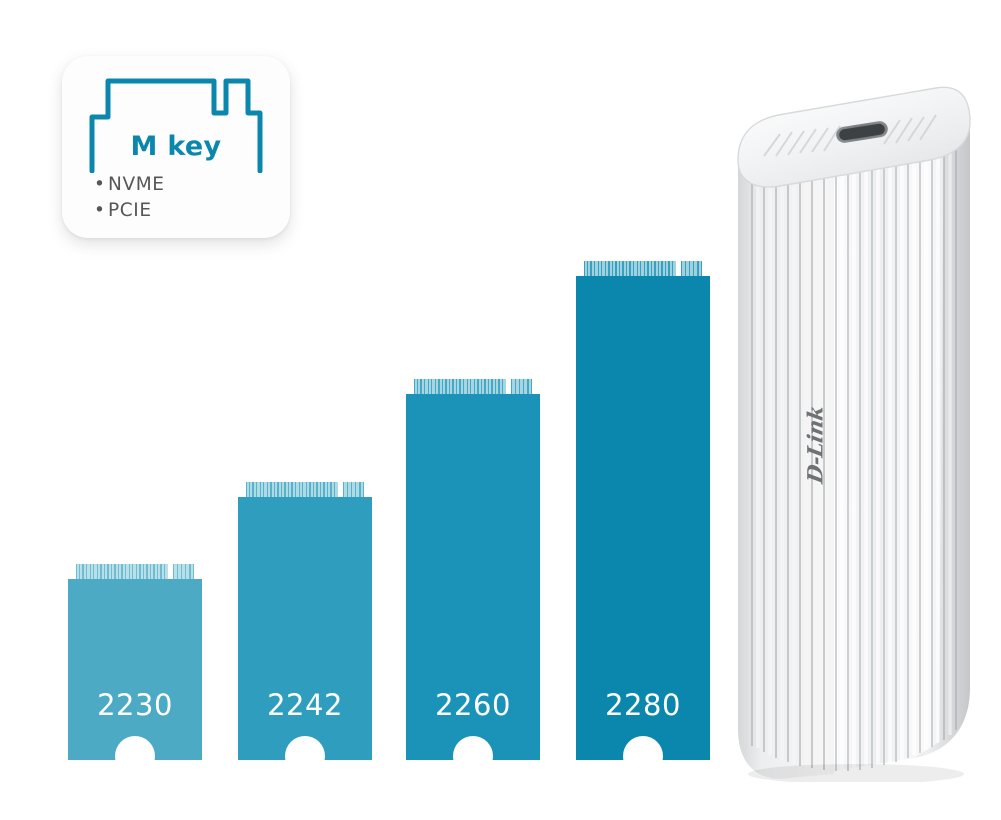  I want to click on feature-label: NVME, so click(136, 184).